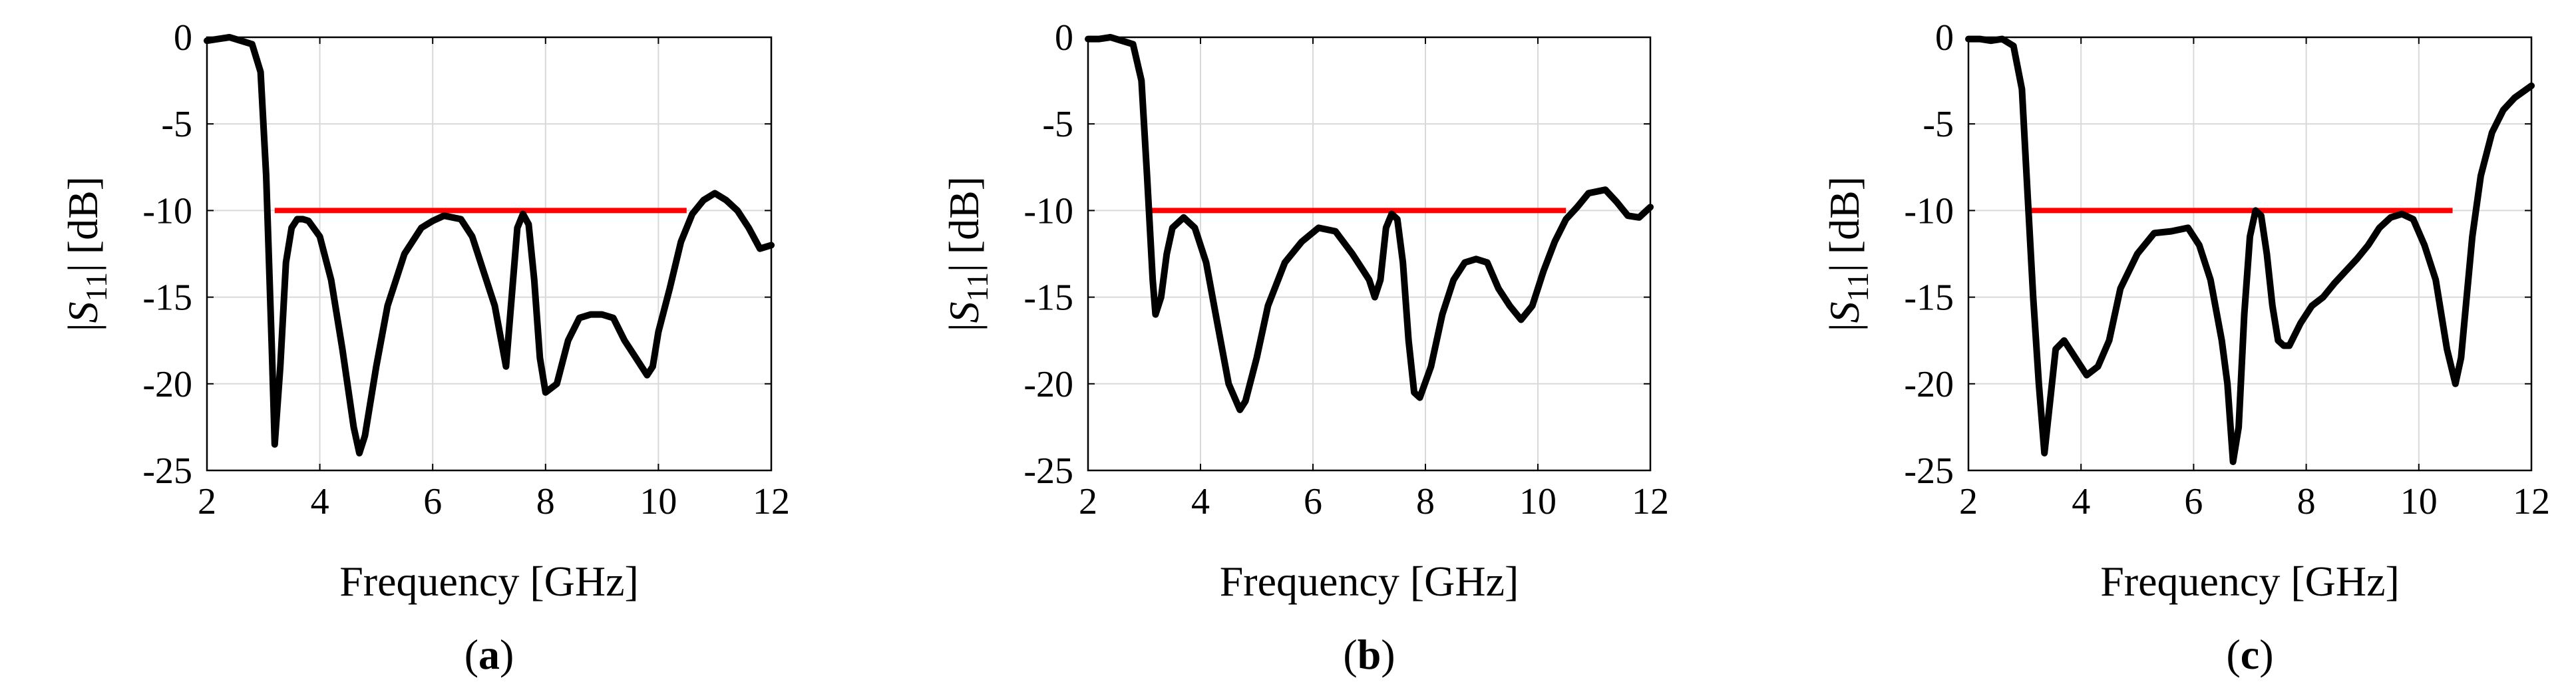 Image resolution: width=2576 pixels, height=694 pixels. I want to click on panel-label: (a), so click(489, 655).